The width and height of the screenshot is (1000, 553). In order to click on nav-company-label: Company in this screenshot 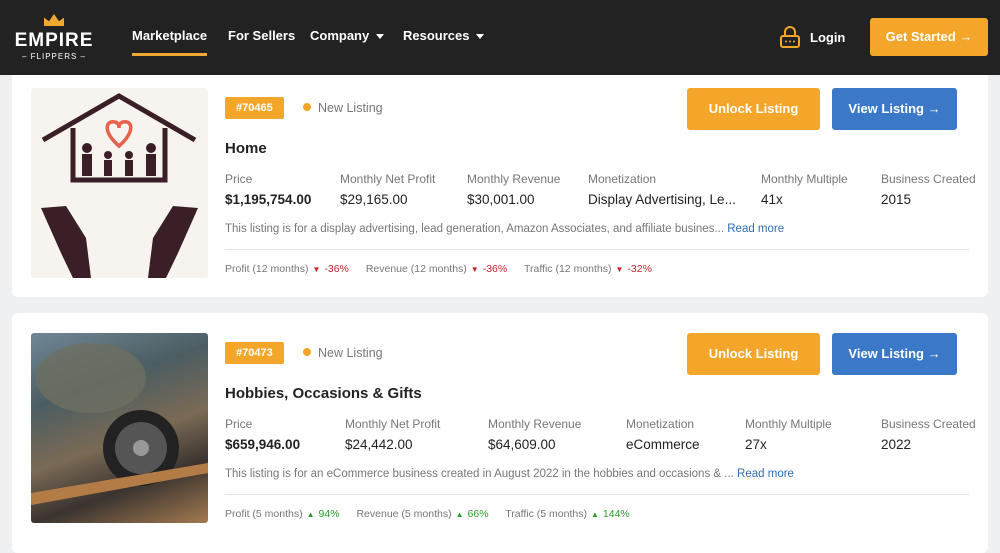, I will do `click(340, 35)`.